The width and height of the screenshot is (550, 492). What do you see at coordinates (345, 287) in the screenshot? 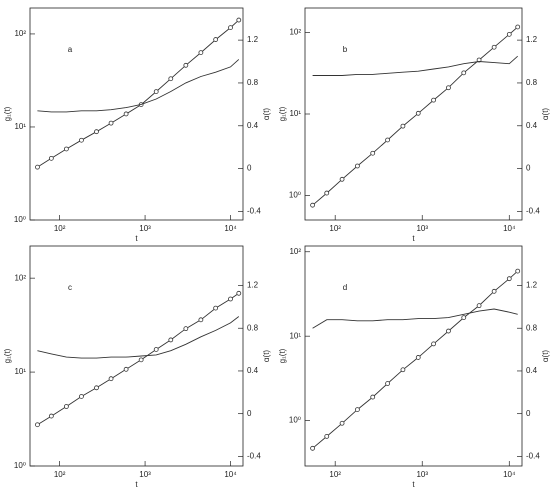
I see `panel-label: d` at bounding box center [345, 287].